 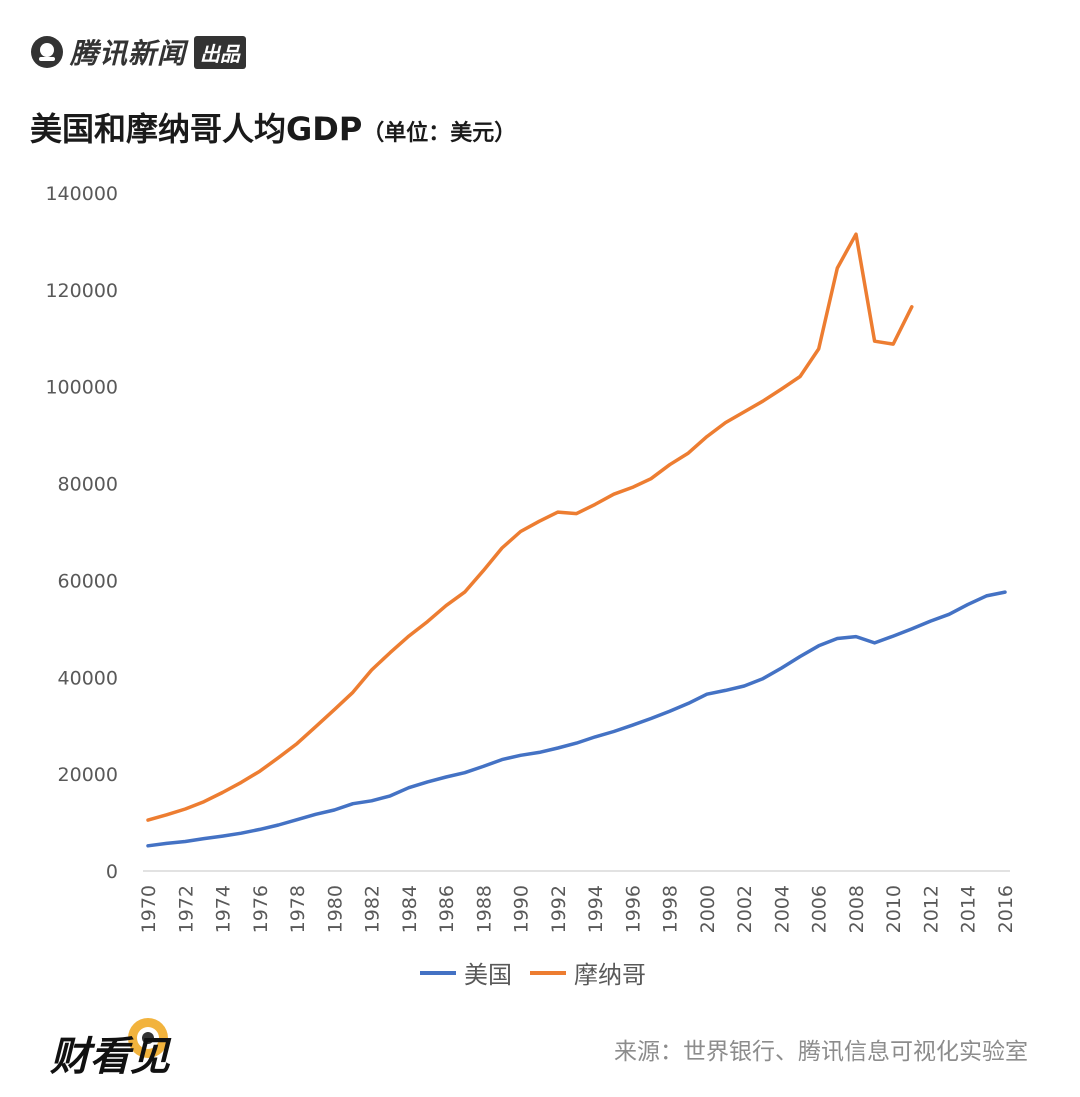 What do you see at coordinates (410, 909) in the screenshot?
I see `x-tick-label: 1984` at bounding box center [410, 909].